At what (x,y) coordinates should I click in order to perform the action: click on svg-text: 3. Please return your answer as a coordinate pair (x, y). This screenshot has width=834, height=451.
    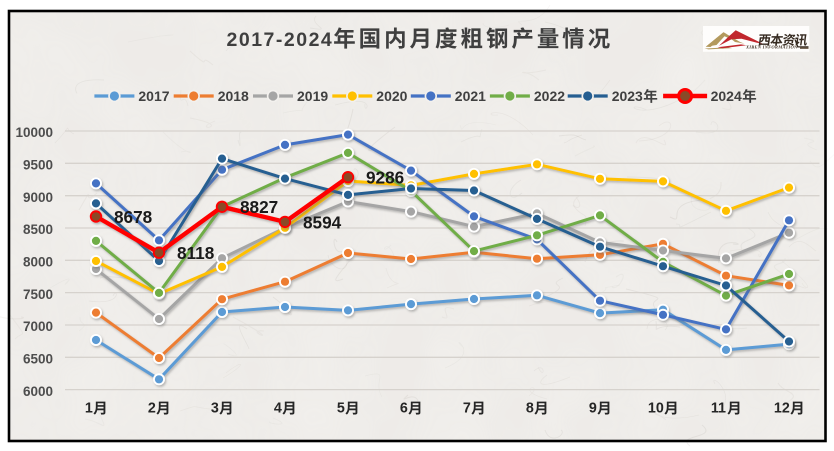
    Looking at the image, I should click on (215, 409).